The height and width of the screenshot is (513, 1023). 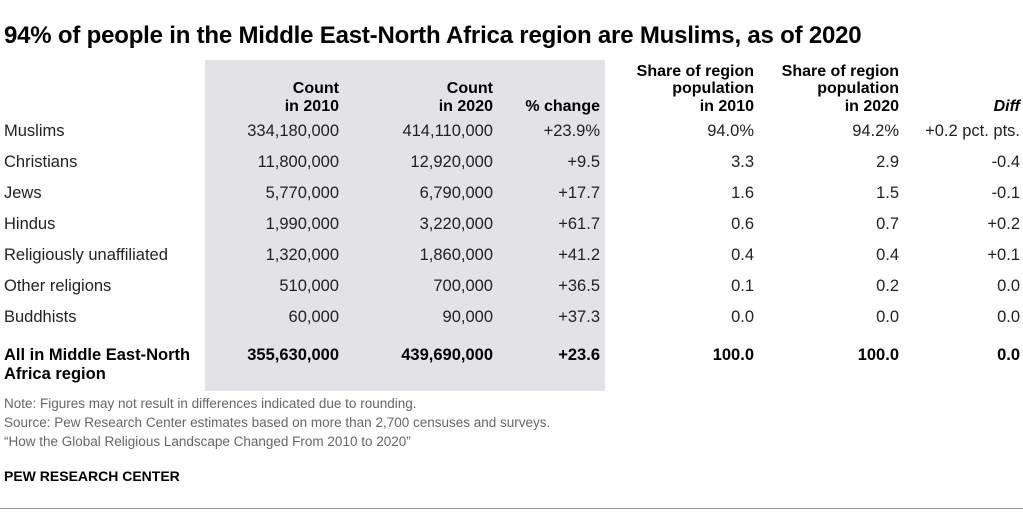 I want to click on table-cell-count-2010: 5,770,000, so click(x=302, y=193).